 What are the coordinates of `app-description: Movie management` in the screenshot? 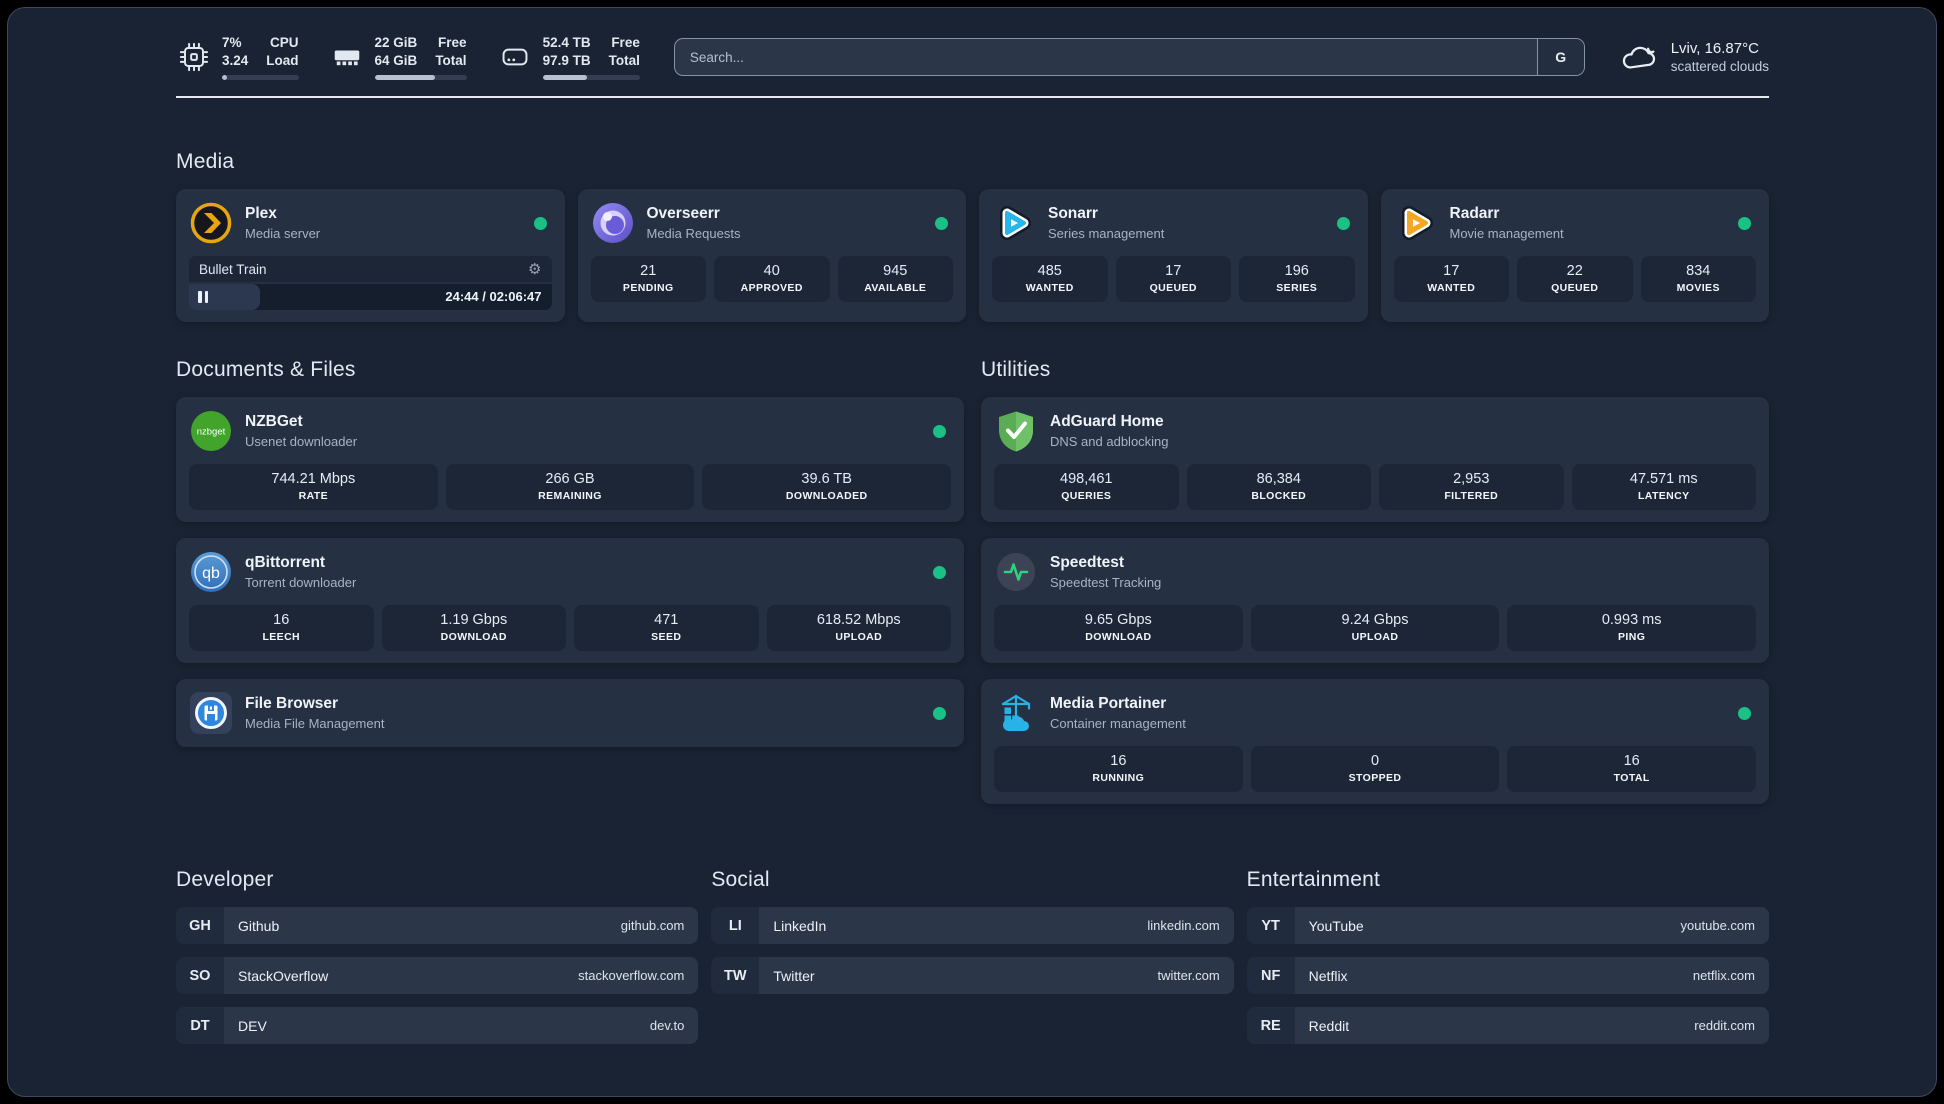 It's located at (1506, 233).